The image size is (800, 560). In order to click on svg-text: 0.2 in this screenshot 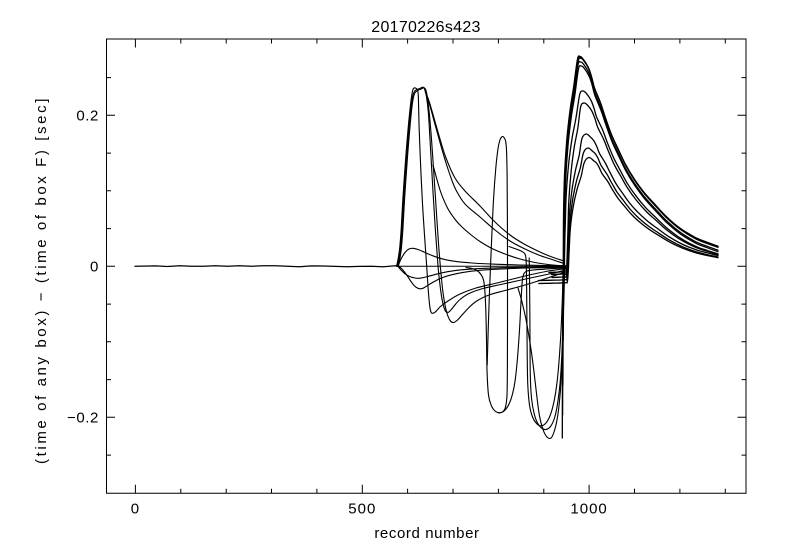, I will do `click(87, 116)`.